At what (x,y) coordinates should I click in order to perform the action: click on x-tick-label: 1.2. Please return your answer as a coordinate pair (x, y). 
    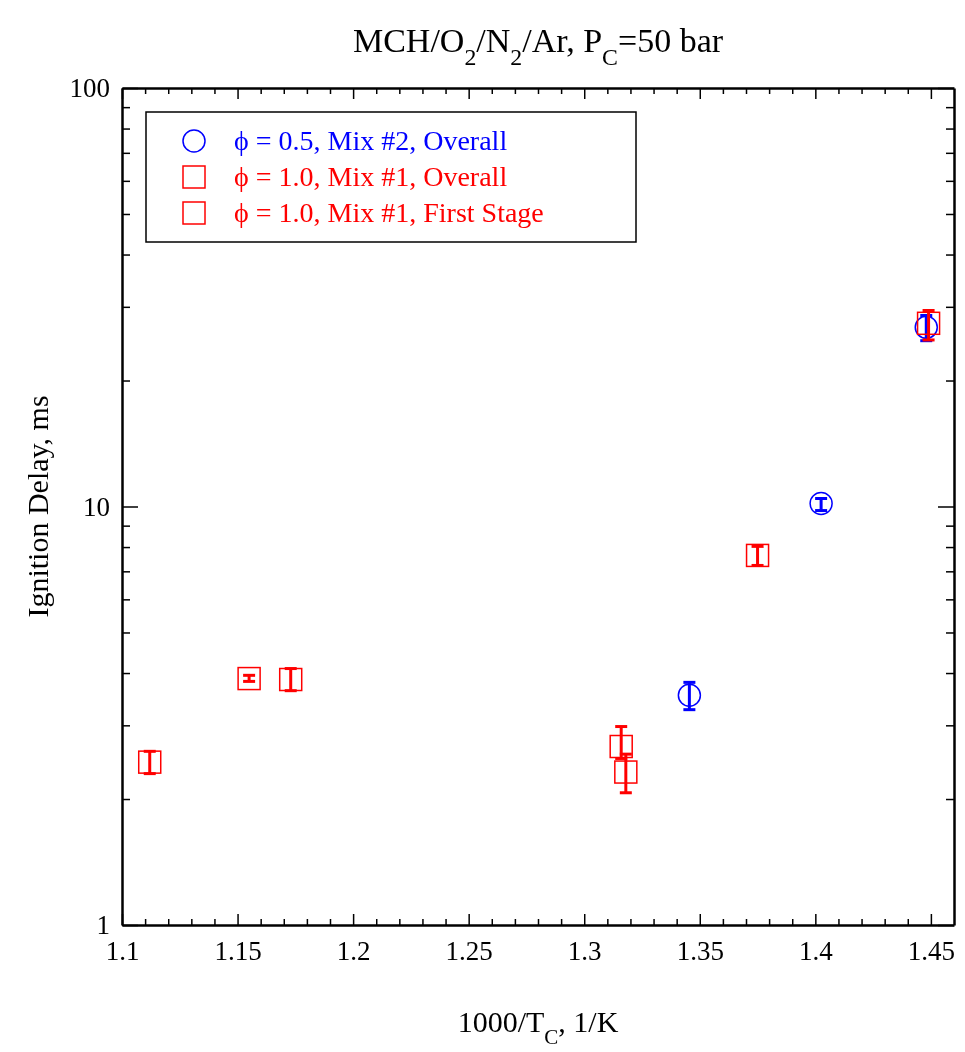
    Looking at the image, I should click on (353, 951).